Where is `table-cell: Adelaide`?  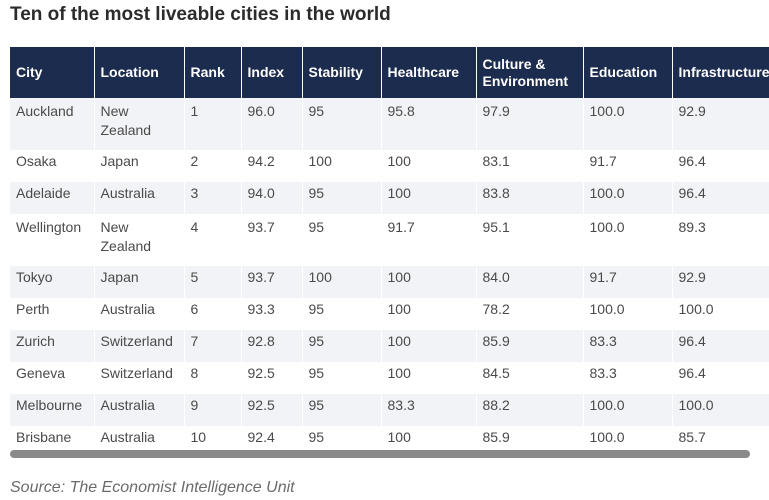 table-cell: Adelaide is located at coordinates (52, 198).